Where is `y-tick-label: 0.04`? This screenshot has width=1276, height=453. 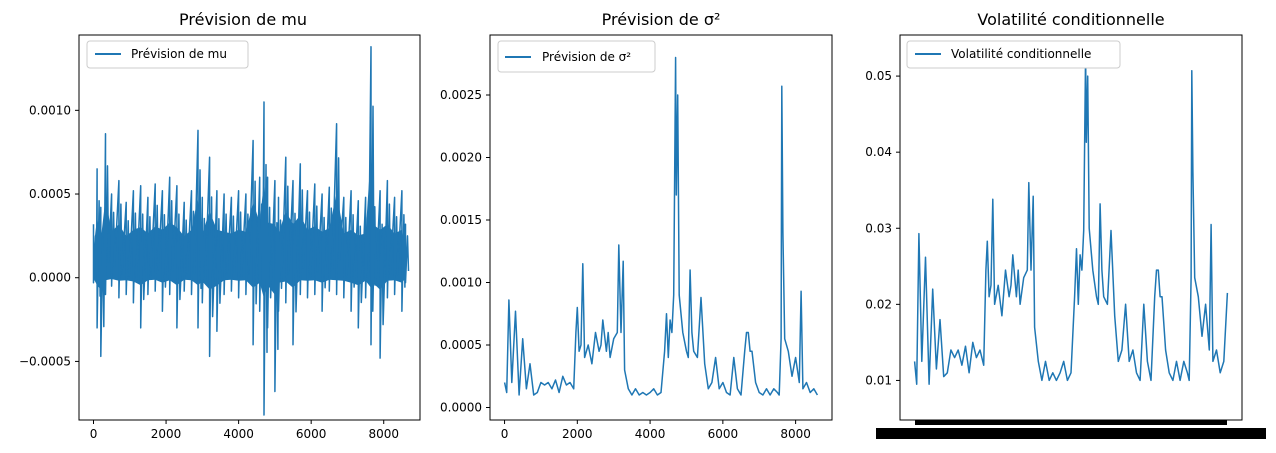
y-tick-label: 0.04 is located at coordinates (878, 152).